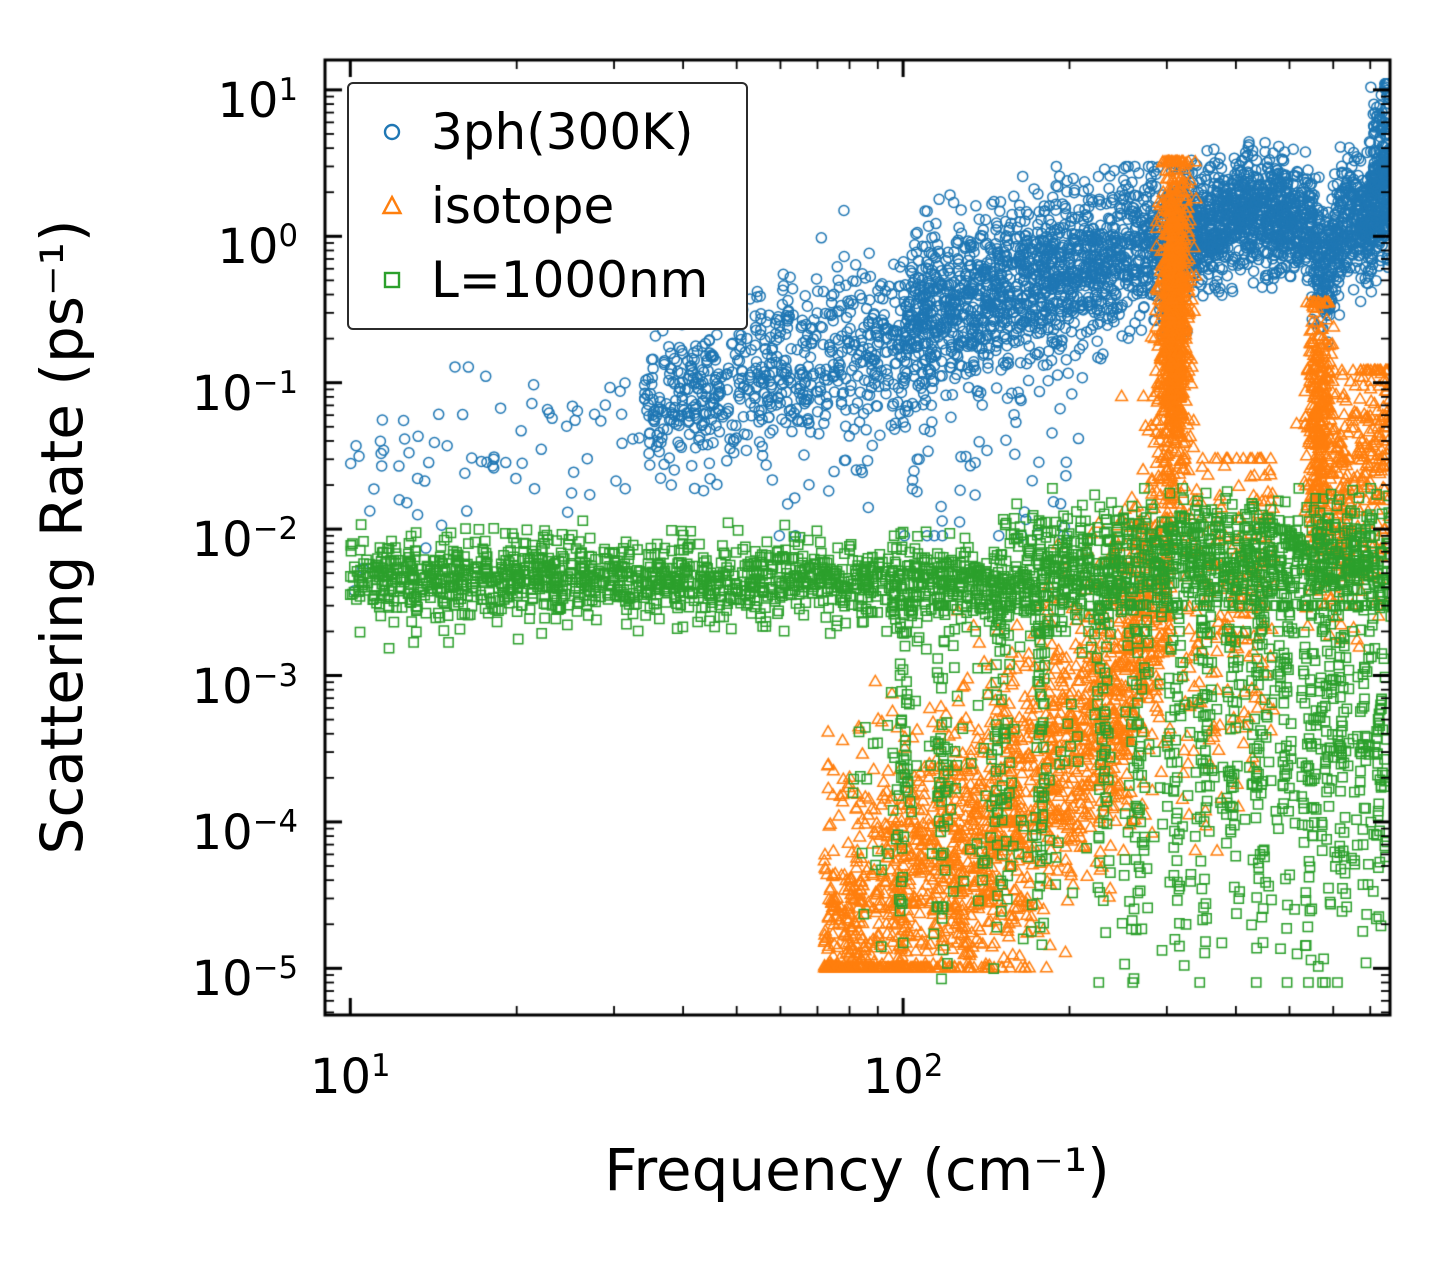 This screenshot has width=1455, height=1265. I want to click on legend-label: 3ph(300K), so click(562, 132).